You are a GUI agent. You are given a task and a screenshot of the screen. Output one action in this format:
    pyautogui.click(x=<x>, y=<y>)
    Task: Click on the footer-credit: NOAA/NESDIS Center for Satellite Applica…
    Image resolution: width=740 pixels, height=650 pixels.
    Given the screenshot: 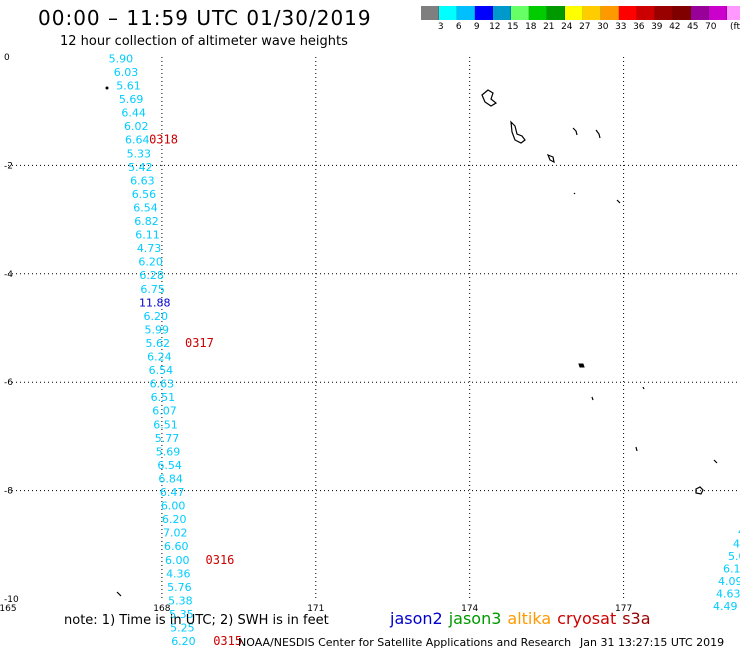 What is the action you would take?
    pyautogui.click(x=405, y=642)
    